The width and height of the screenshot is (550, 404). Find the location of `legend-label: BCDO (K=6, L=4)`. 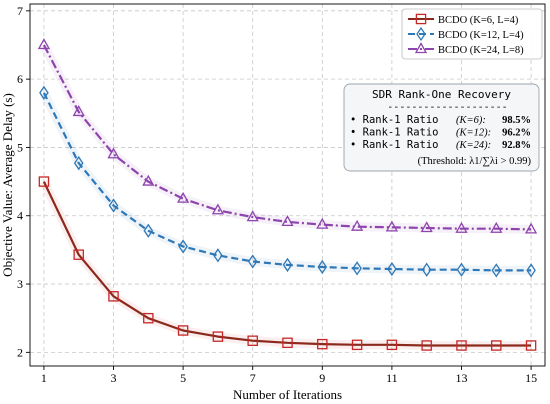

legend-label: BCDO (K=6, L=4) is located at coordinates (478, 20).